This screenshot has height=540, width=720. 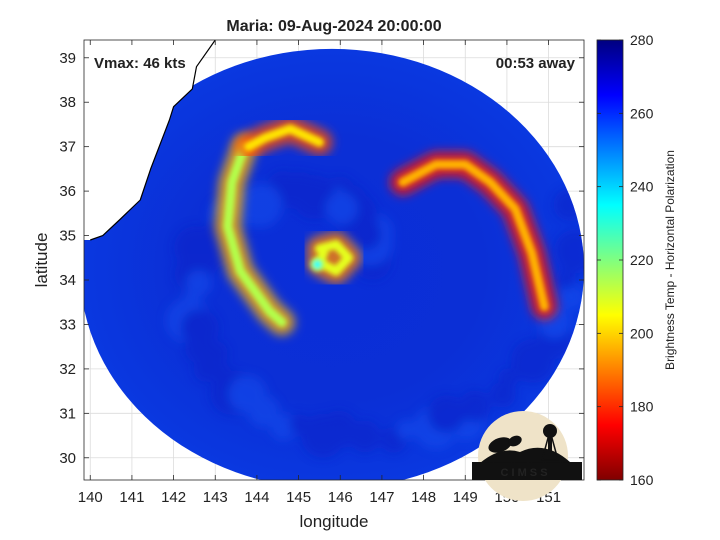 I want to click on logo-banner, so click(x=527, y=471).